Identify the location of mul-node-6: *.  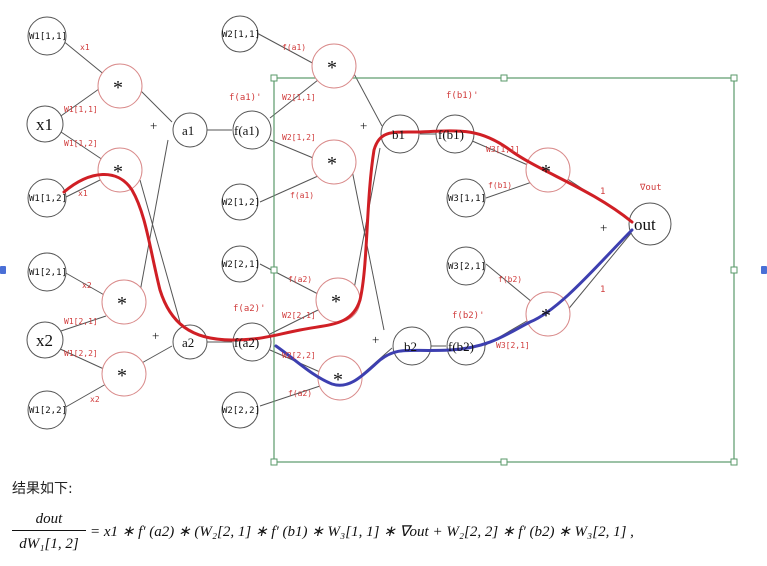
(332, 164).